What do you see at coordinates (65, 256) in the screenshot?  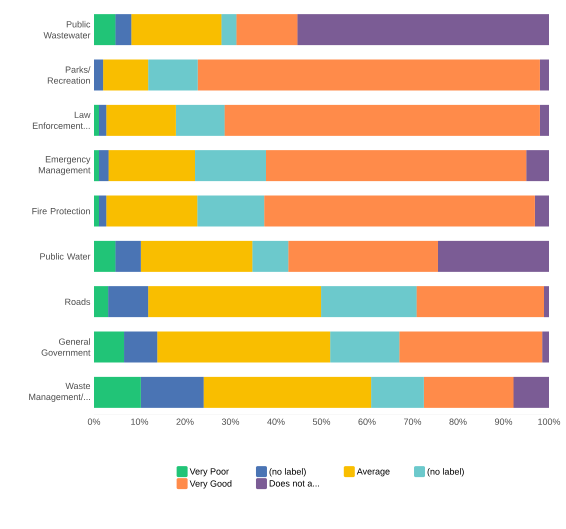 I see `y-tick-label: Public Water` at bounding box center [65, 256].